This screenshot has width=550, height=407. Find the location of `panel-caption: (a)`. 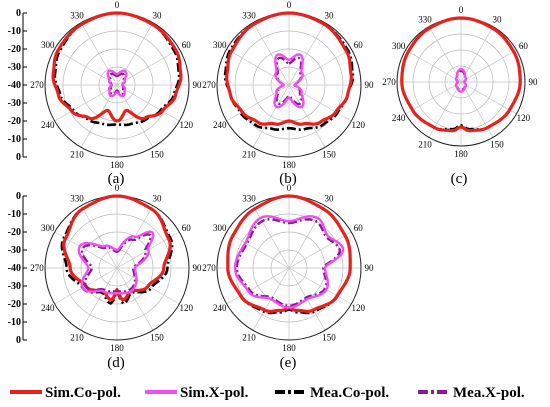

panel-caption: (a) is located at coordinates (116, 179).